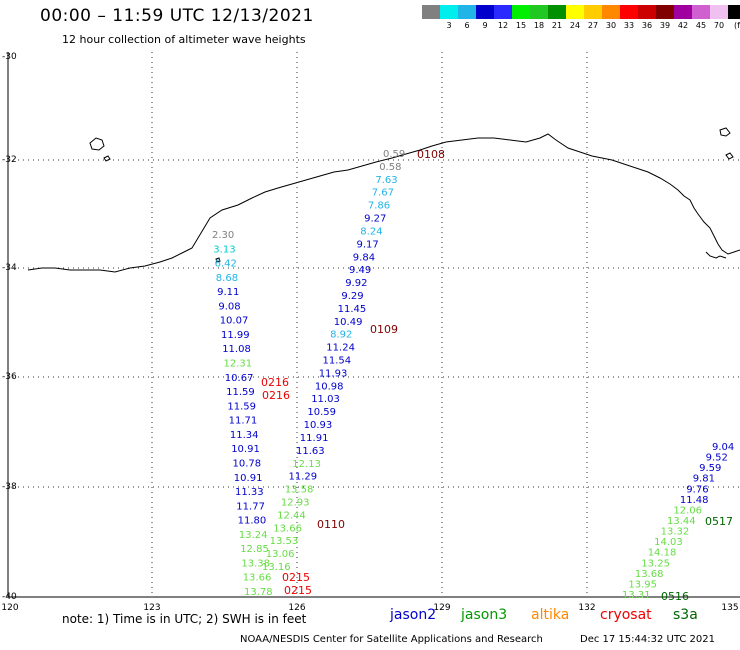 Image resolution: width=740 pixels, height=650 pixels. I want to click on legend-unit: (ft), so click(736, 25).